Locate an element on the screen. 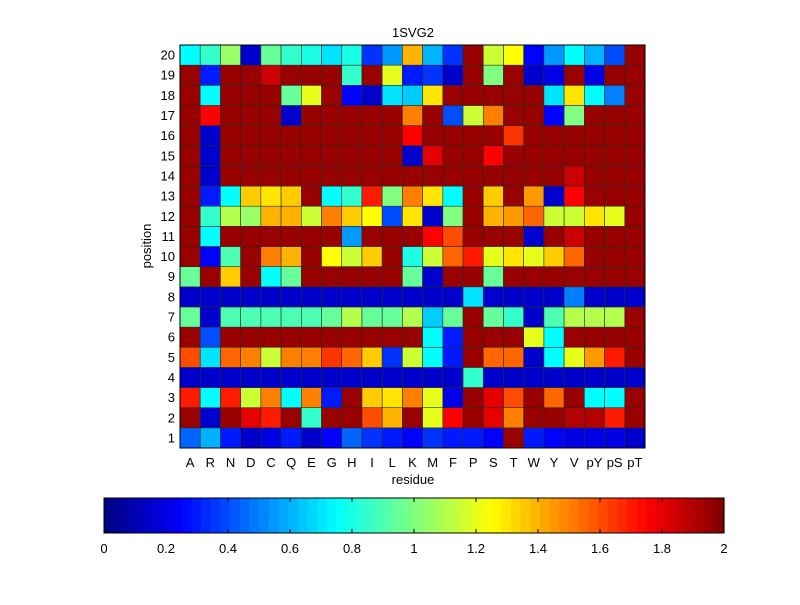 Image resolution: width=800 pixels, height=605 pixels. colorbar-tick-label: 1.8 is located at coordinates (662, 548).